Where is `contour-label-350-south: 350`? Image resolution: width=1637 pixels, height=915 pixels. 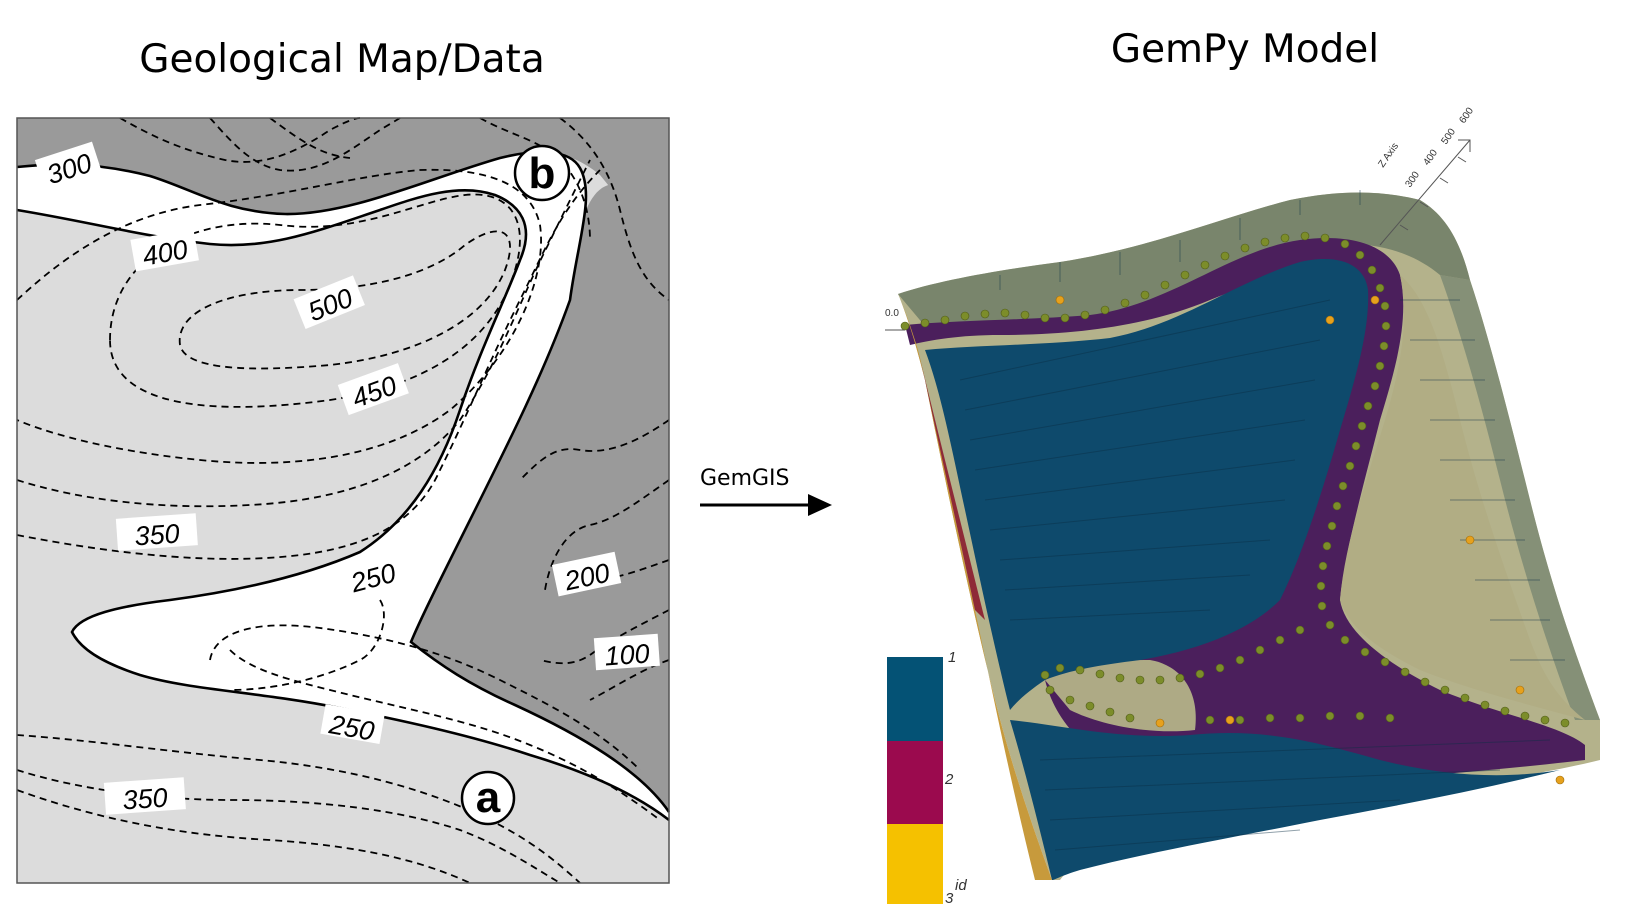
contour-label-350-south: 350 is located at coordinates (145, 798).